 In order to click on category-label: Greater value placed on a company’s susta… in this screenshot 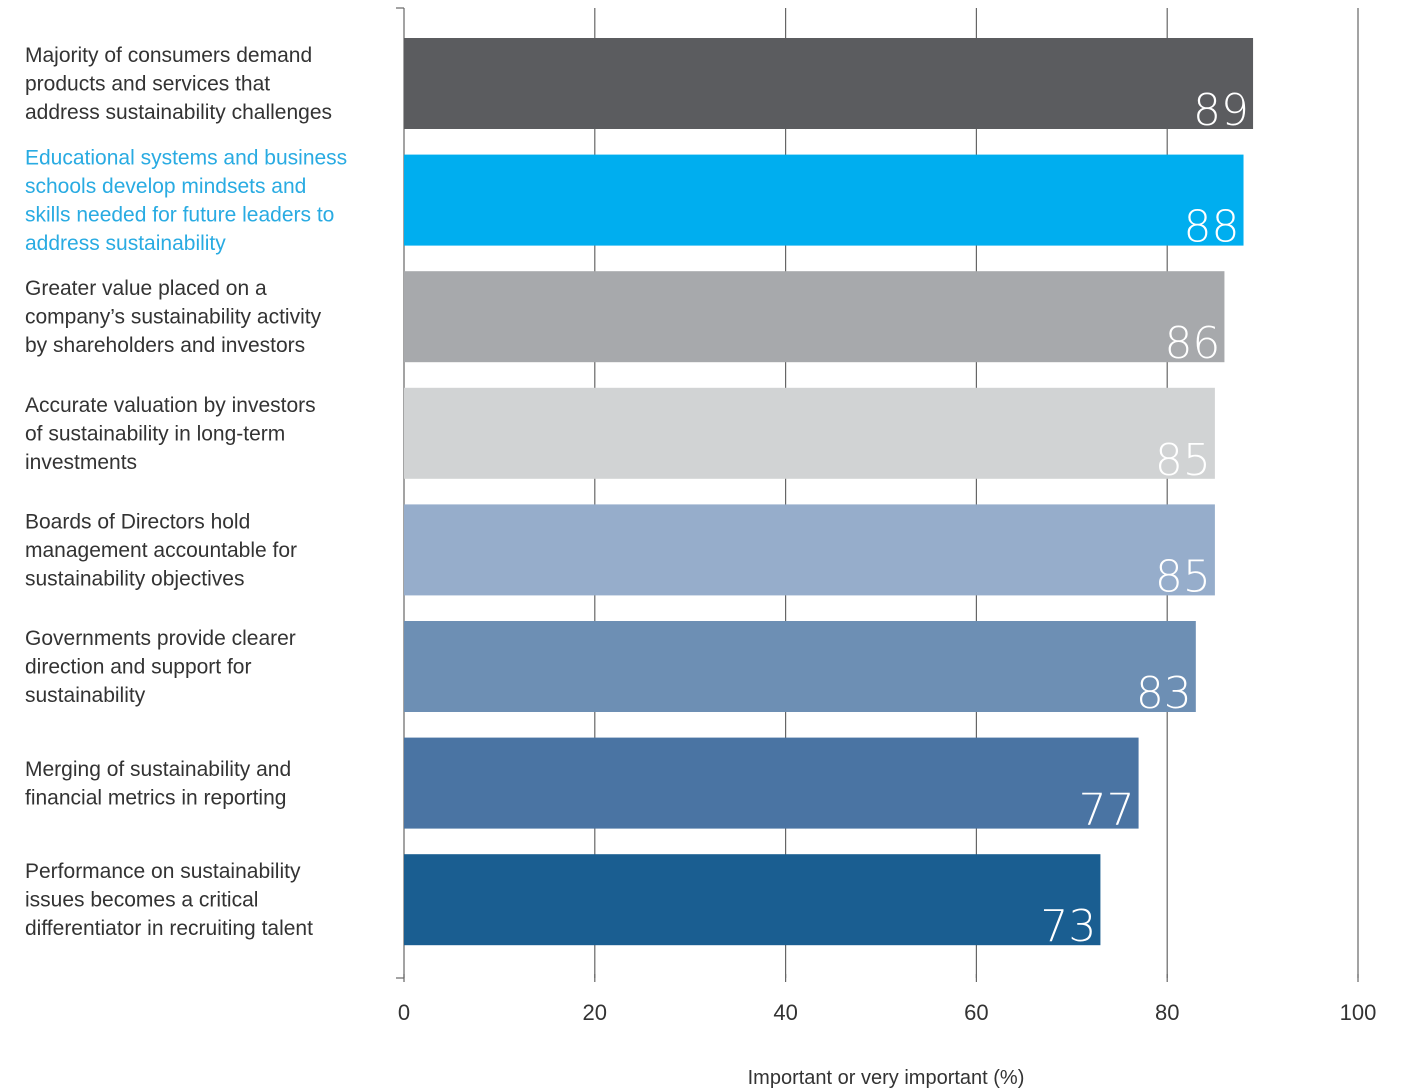, I will do `click(173, 317)`.